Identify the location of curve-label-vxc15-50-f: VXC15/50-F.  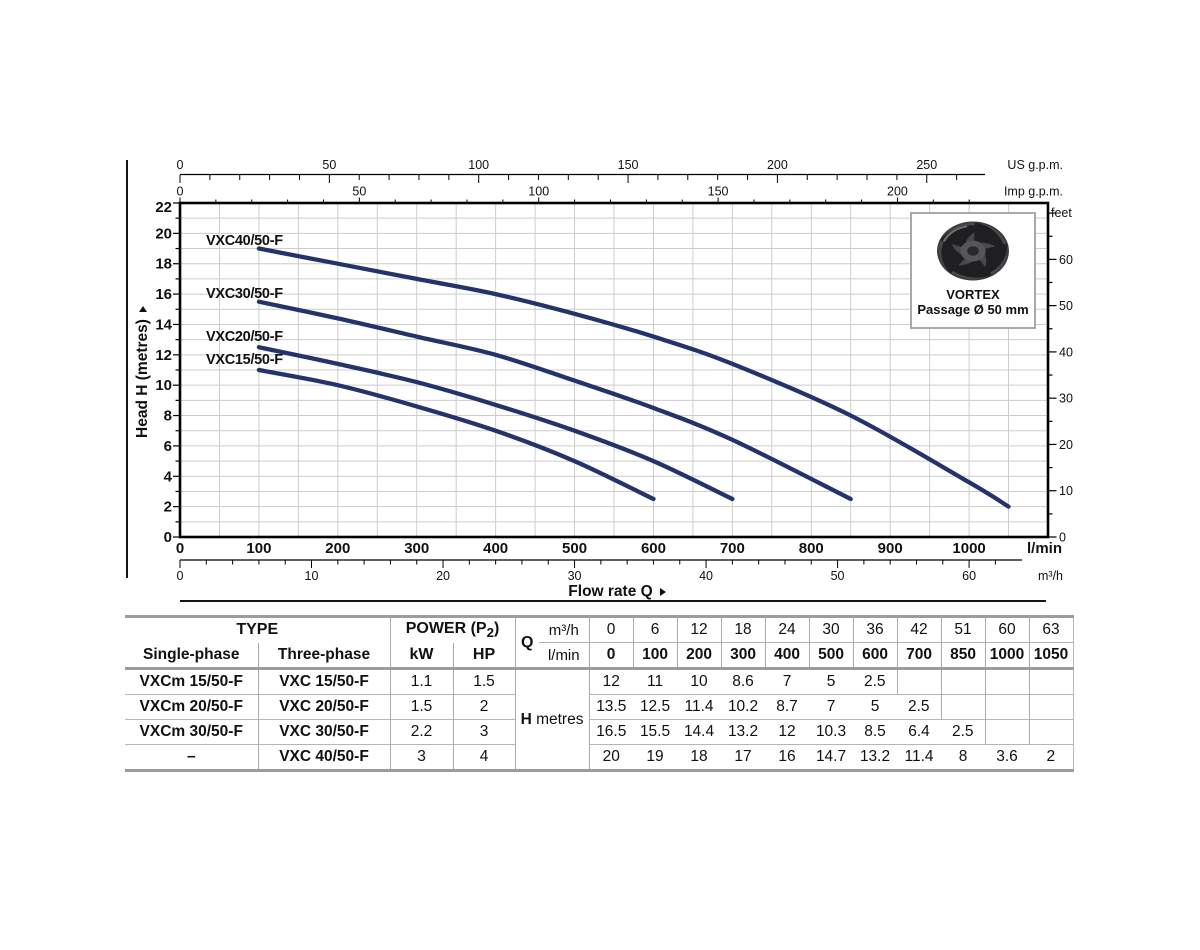
(244, 360).